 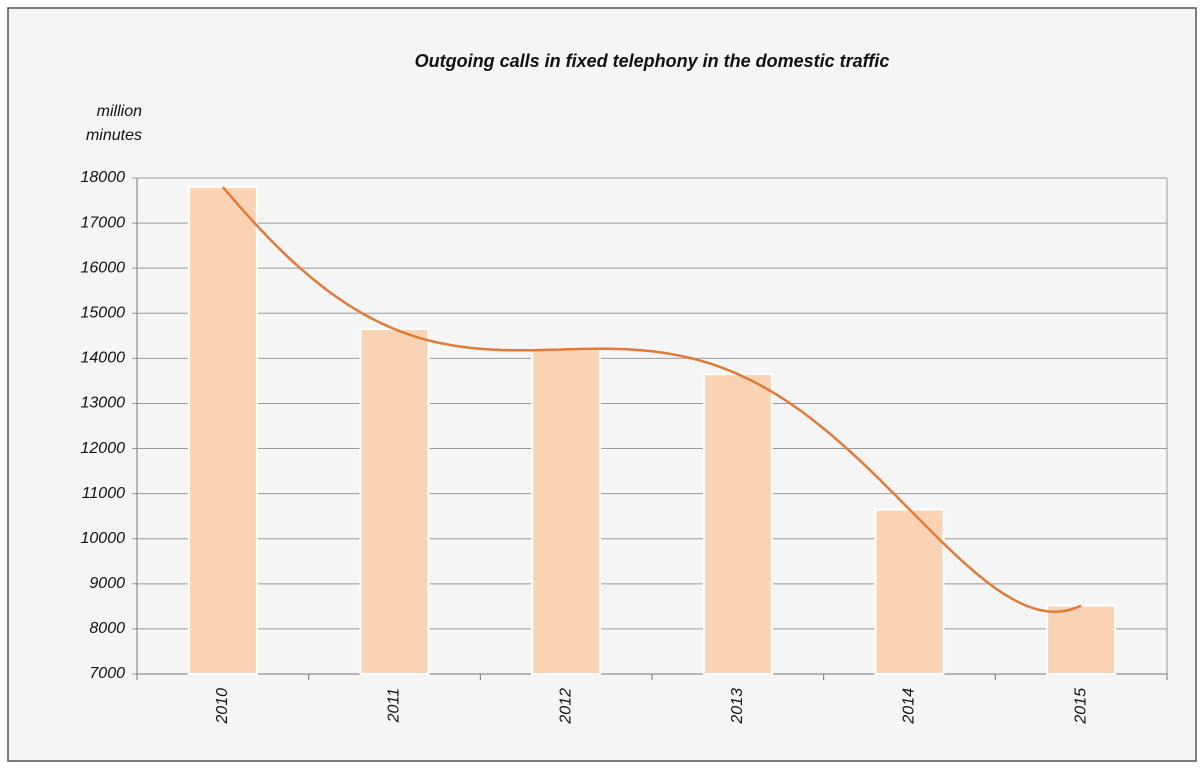 What do you see at coordinates (107, 628) in the screenshot?
I see `y-tick-label: 8000` at bounding box center [107, 628].